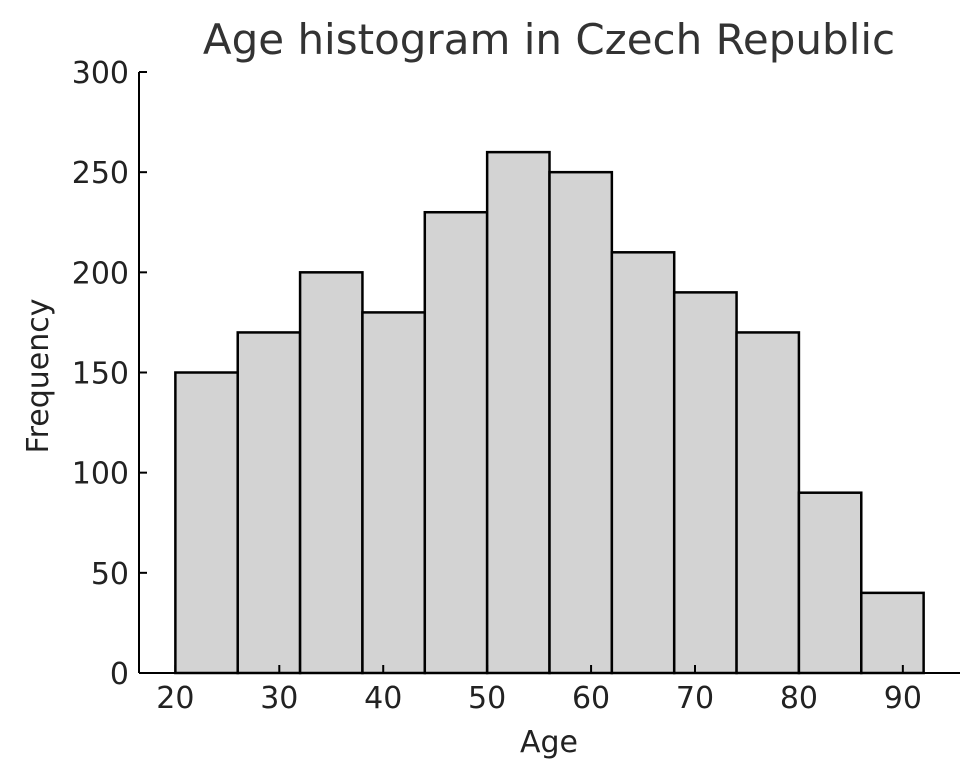 This screenshot has height=780, width=980. I want to click on x-tick-label: 20, so click(175, 698).